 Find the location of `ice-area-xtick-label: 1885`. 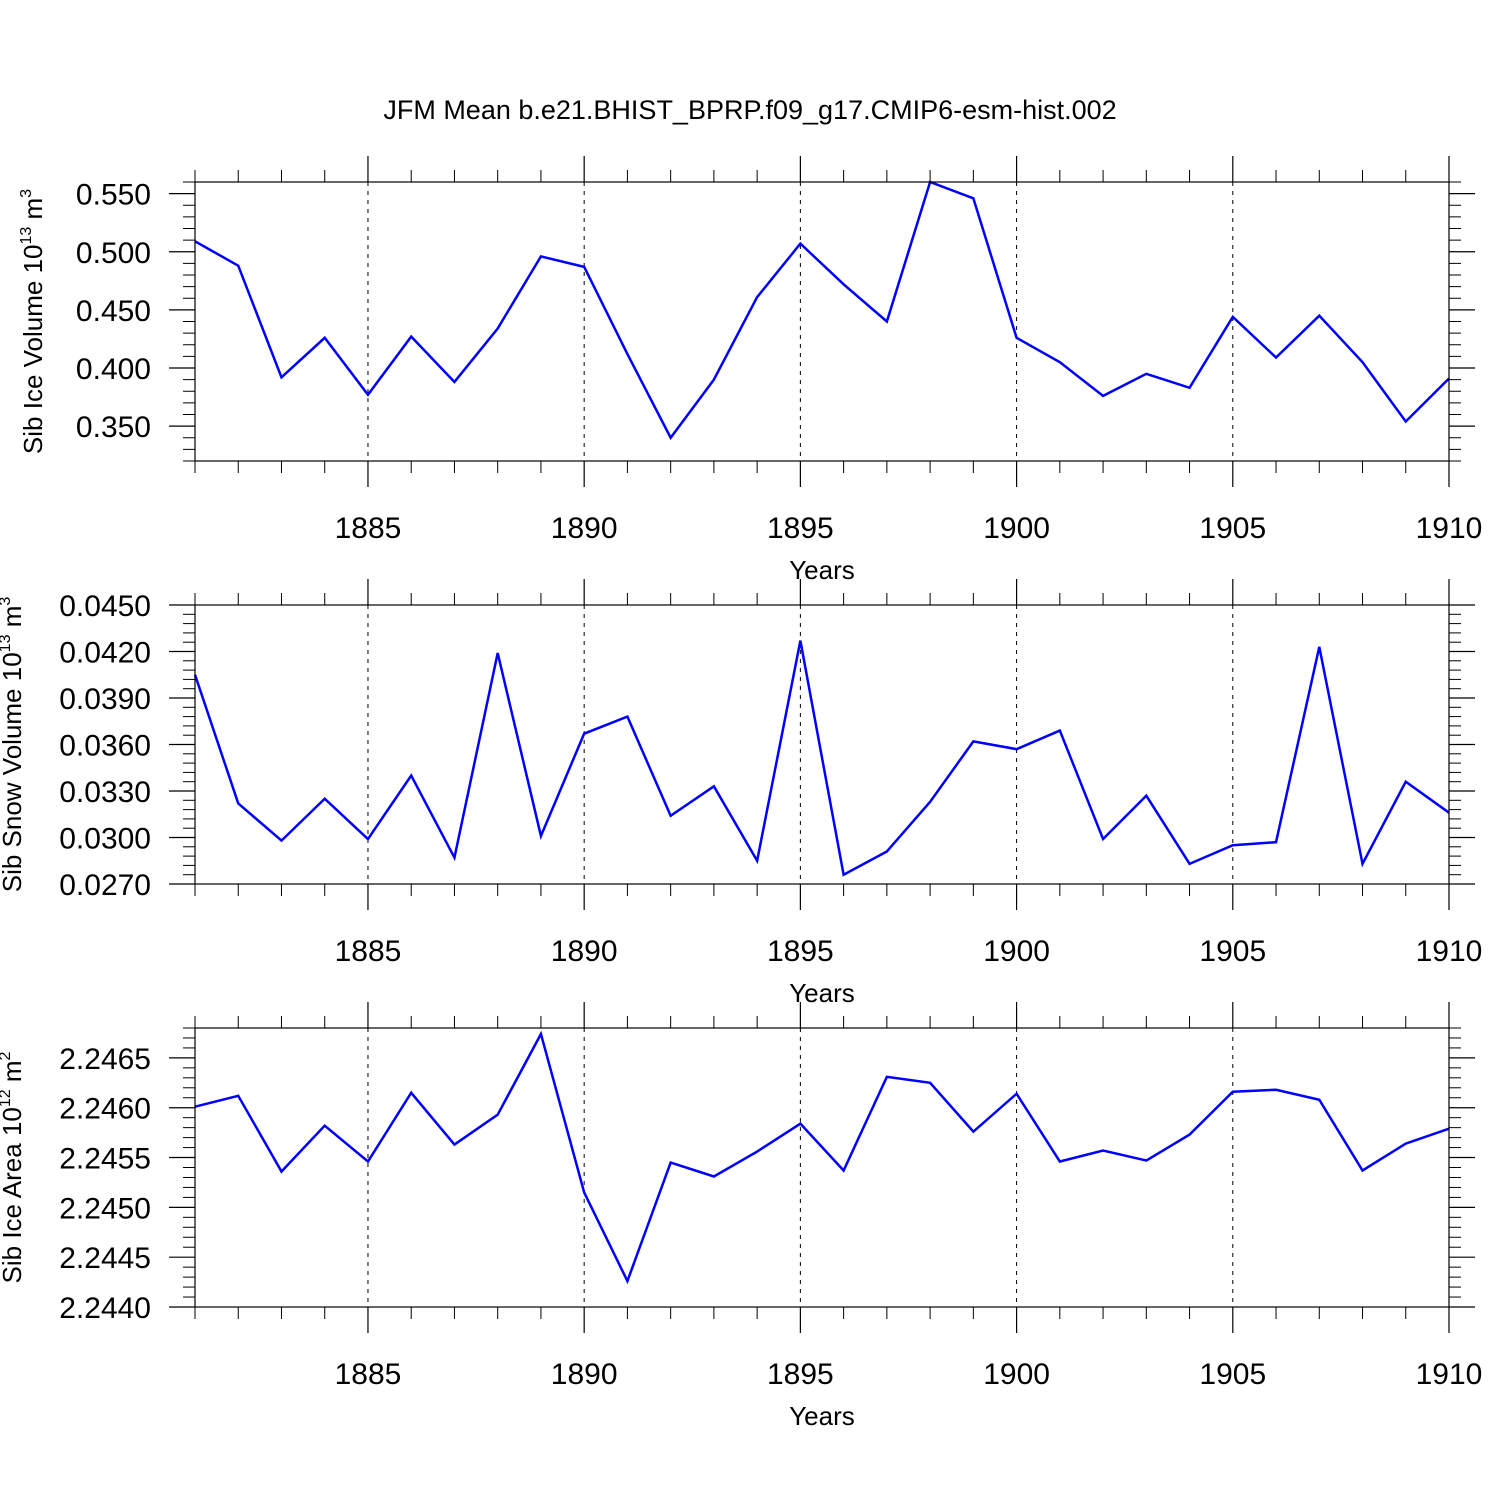

ice-area-xtick-label: 1885 is located at coordinates (368, 1374).